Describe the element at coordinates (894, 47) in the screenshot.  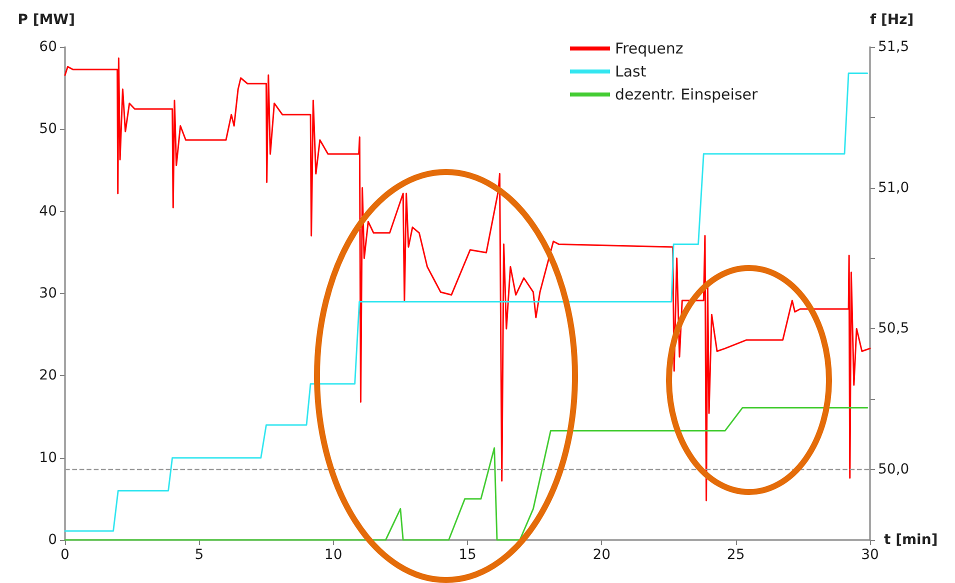
I see `y2-tick-label: 51,5` at that location.